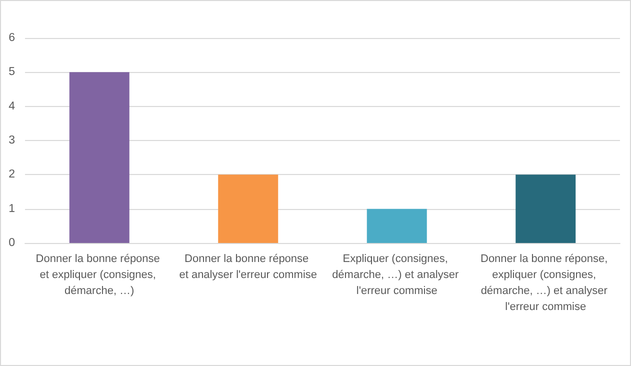 The width and height of the screenshot is (631, 366). What do you see at coordinates (545, 283) in the screenshot?
I see `x-tick-label: Donner la bonne réponse, expliquer (consignes, démarche, …) et analyser l'erreur commise` at bounding box center [545, 283].